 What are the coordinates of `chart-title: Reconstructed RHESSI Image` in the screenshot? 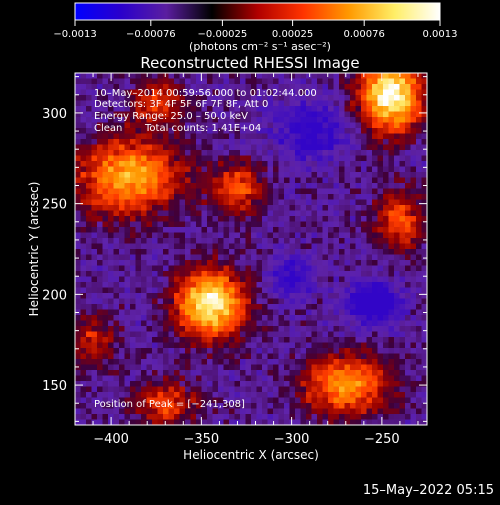 It's located at (249, 63).